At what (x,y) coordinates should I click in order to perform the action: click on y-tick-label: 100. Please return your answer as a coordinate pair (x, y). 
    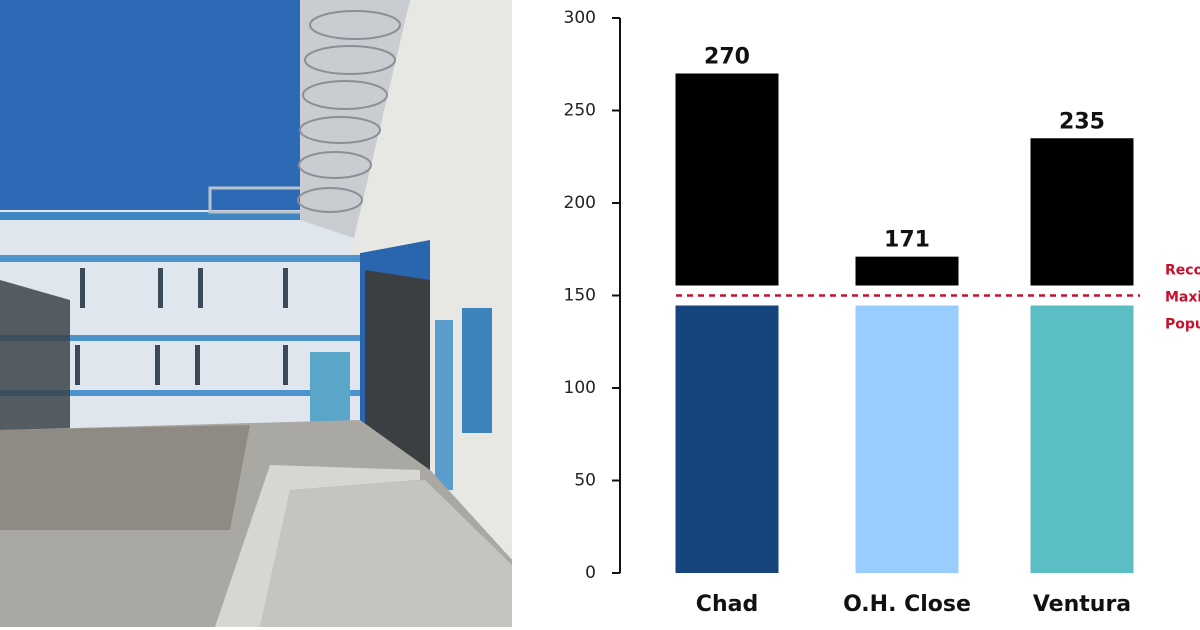
    Looking at the image, I should click on (580, 388).